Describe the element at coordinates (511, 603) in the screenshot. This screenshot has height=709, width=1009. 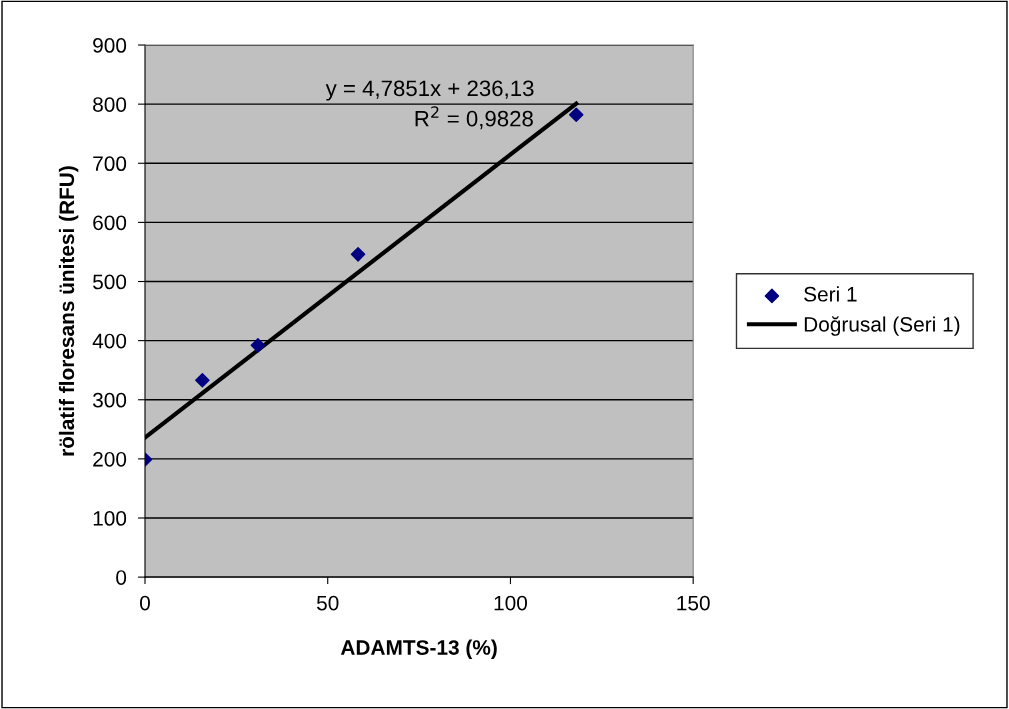
I see `x-tick-label: 100` at that location.